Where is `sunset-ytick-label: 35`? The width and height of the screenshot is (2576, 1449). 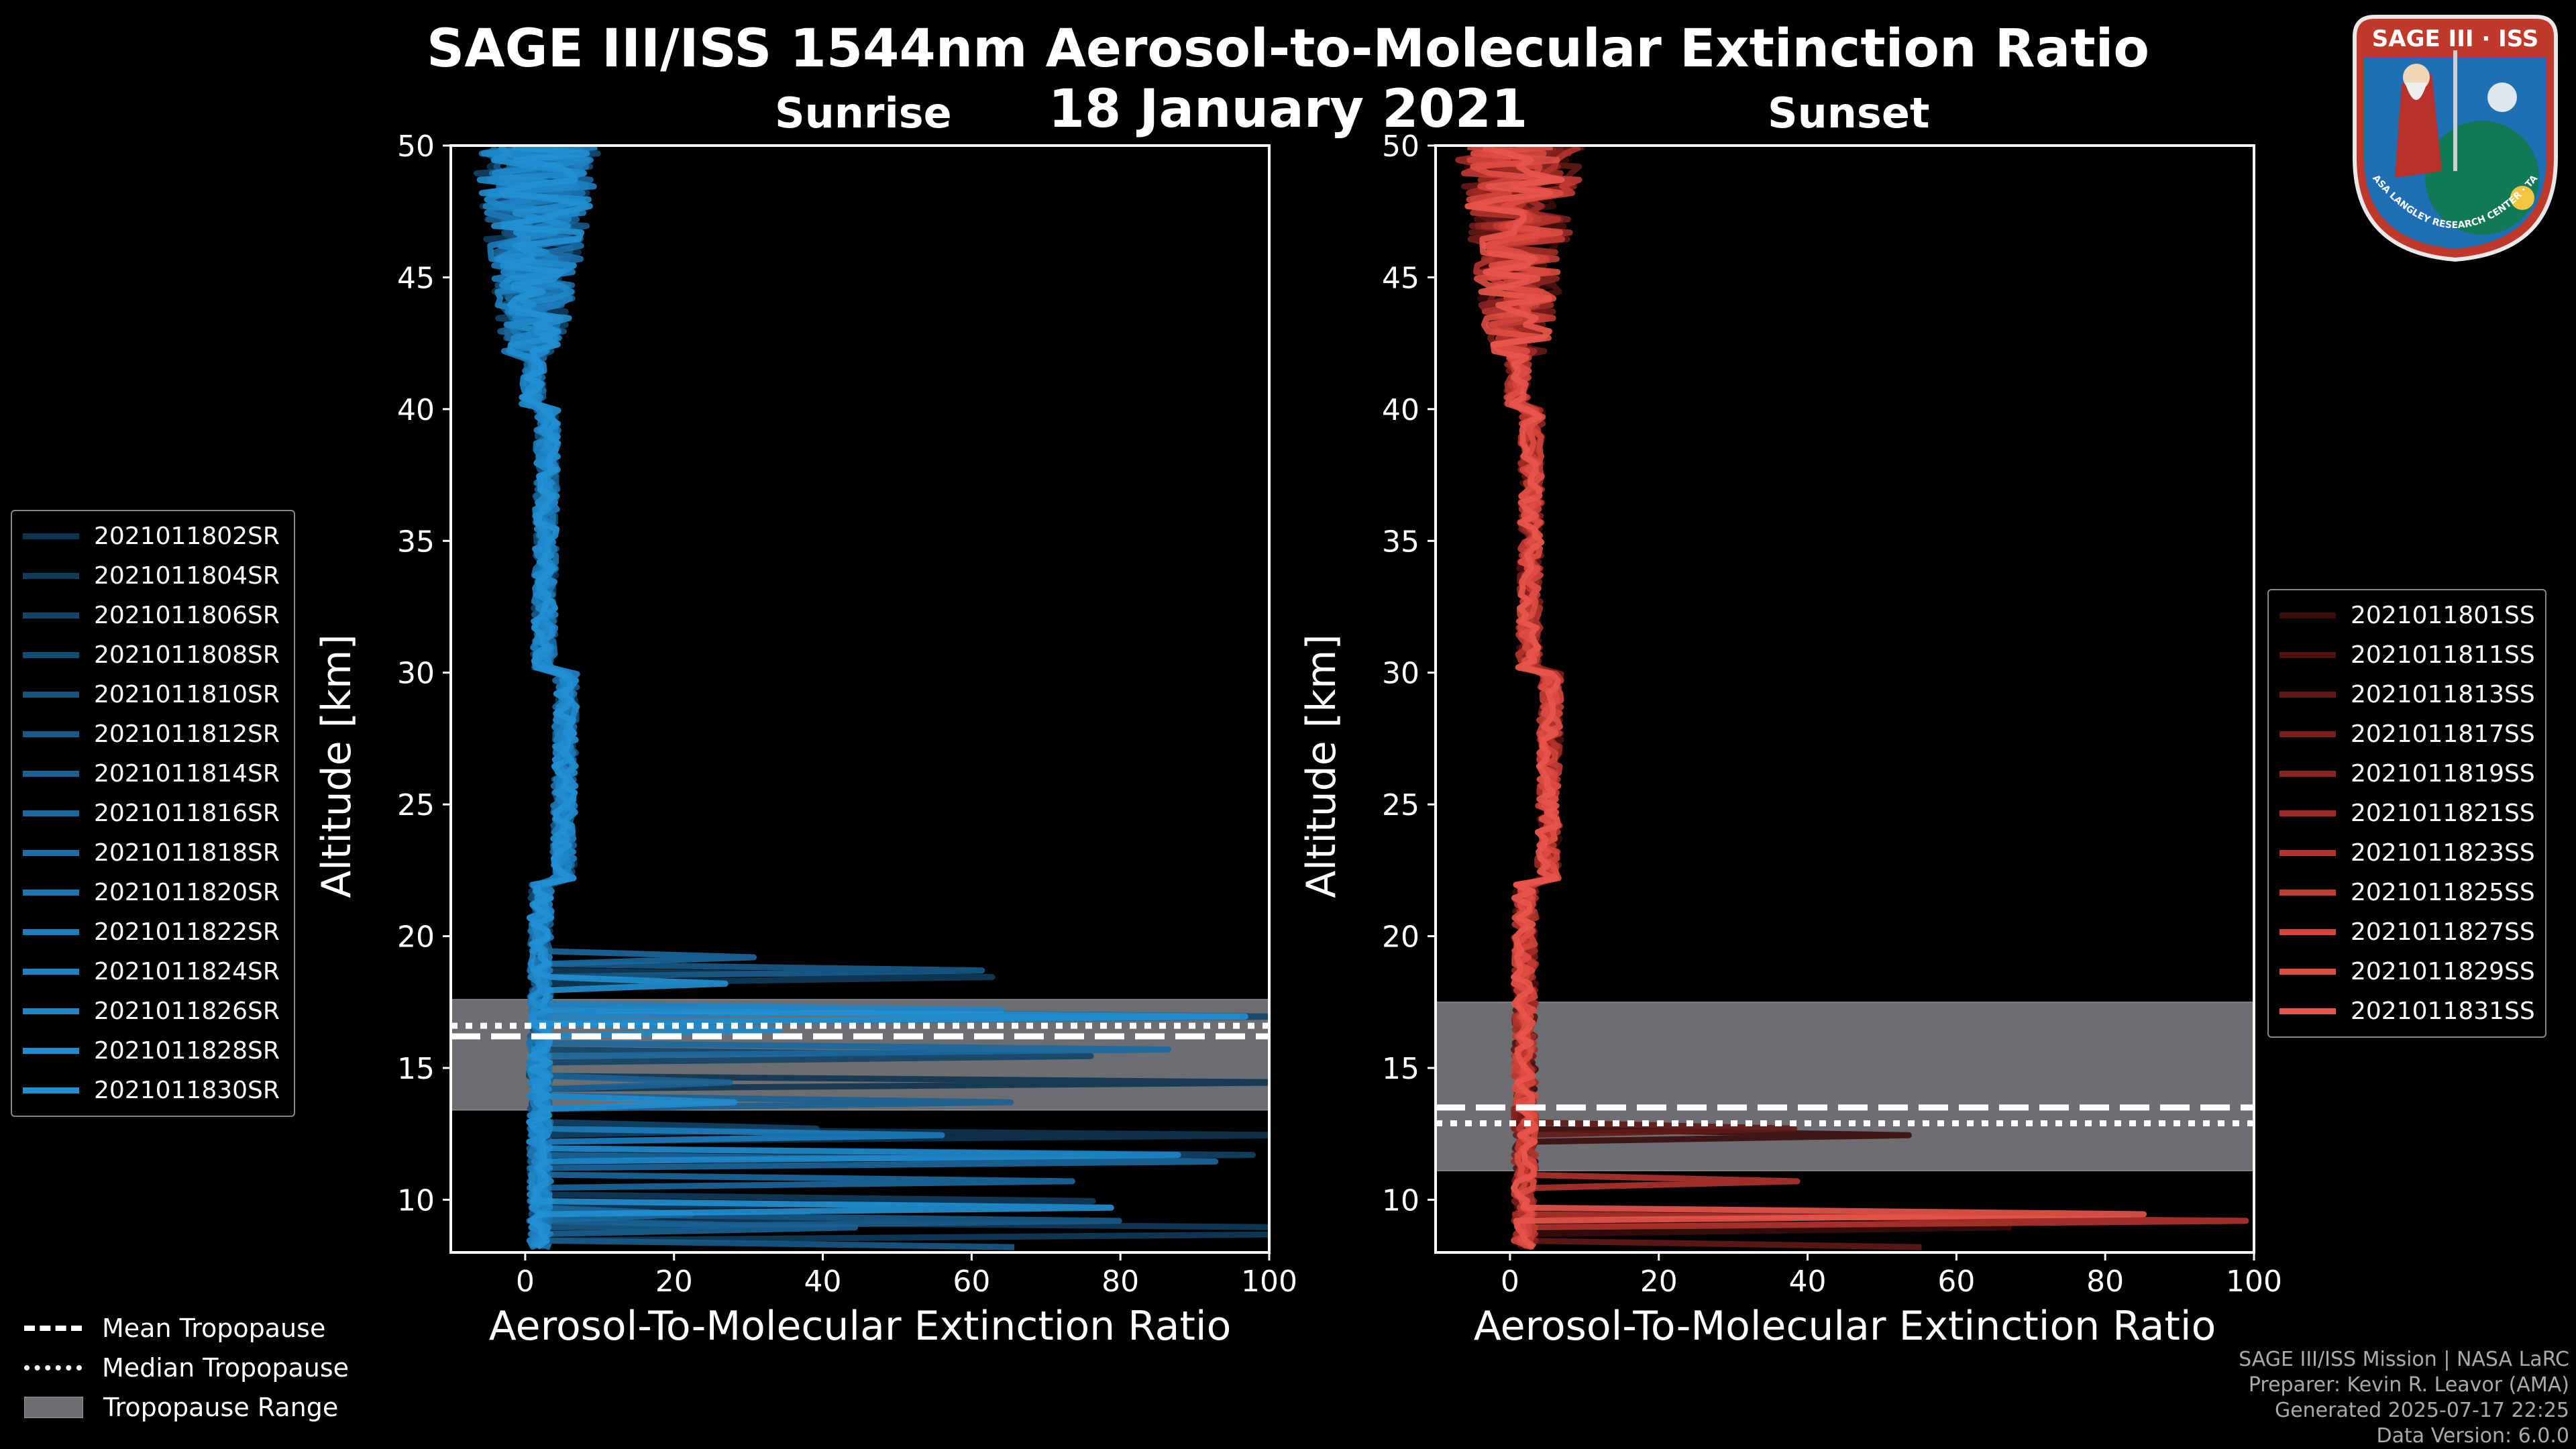 sunset-ytick-label: 35 is located at coordinates (1400, 542).